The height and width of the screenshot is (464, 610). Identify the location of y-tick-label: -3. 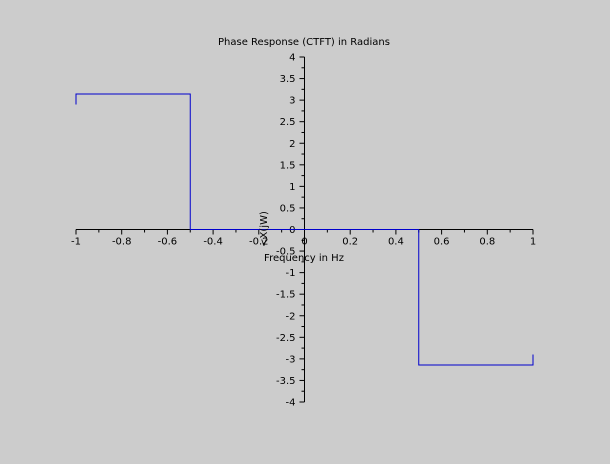
(291, 359).